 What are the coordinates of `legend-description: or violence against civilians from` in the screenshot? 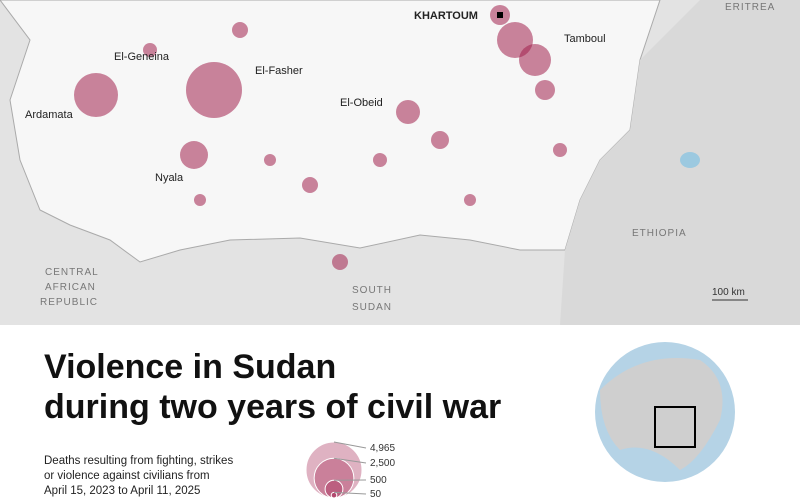 It's located at (127, 476).